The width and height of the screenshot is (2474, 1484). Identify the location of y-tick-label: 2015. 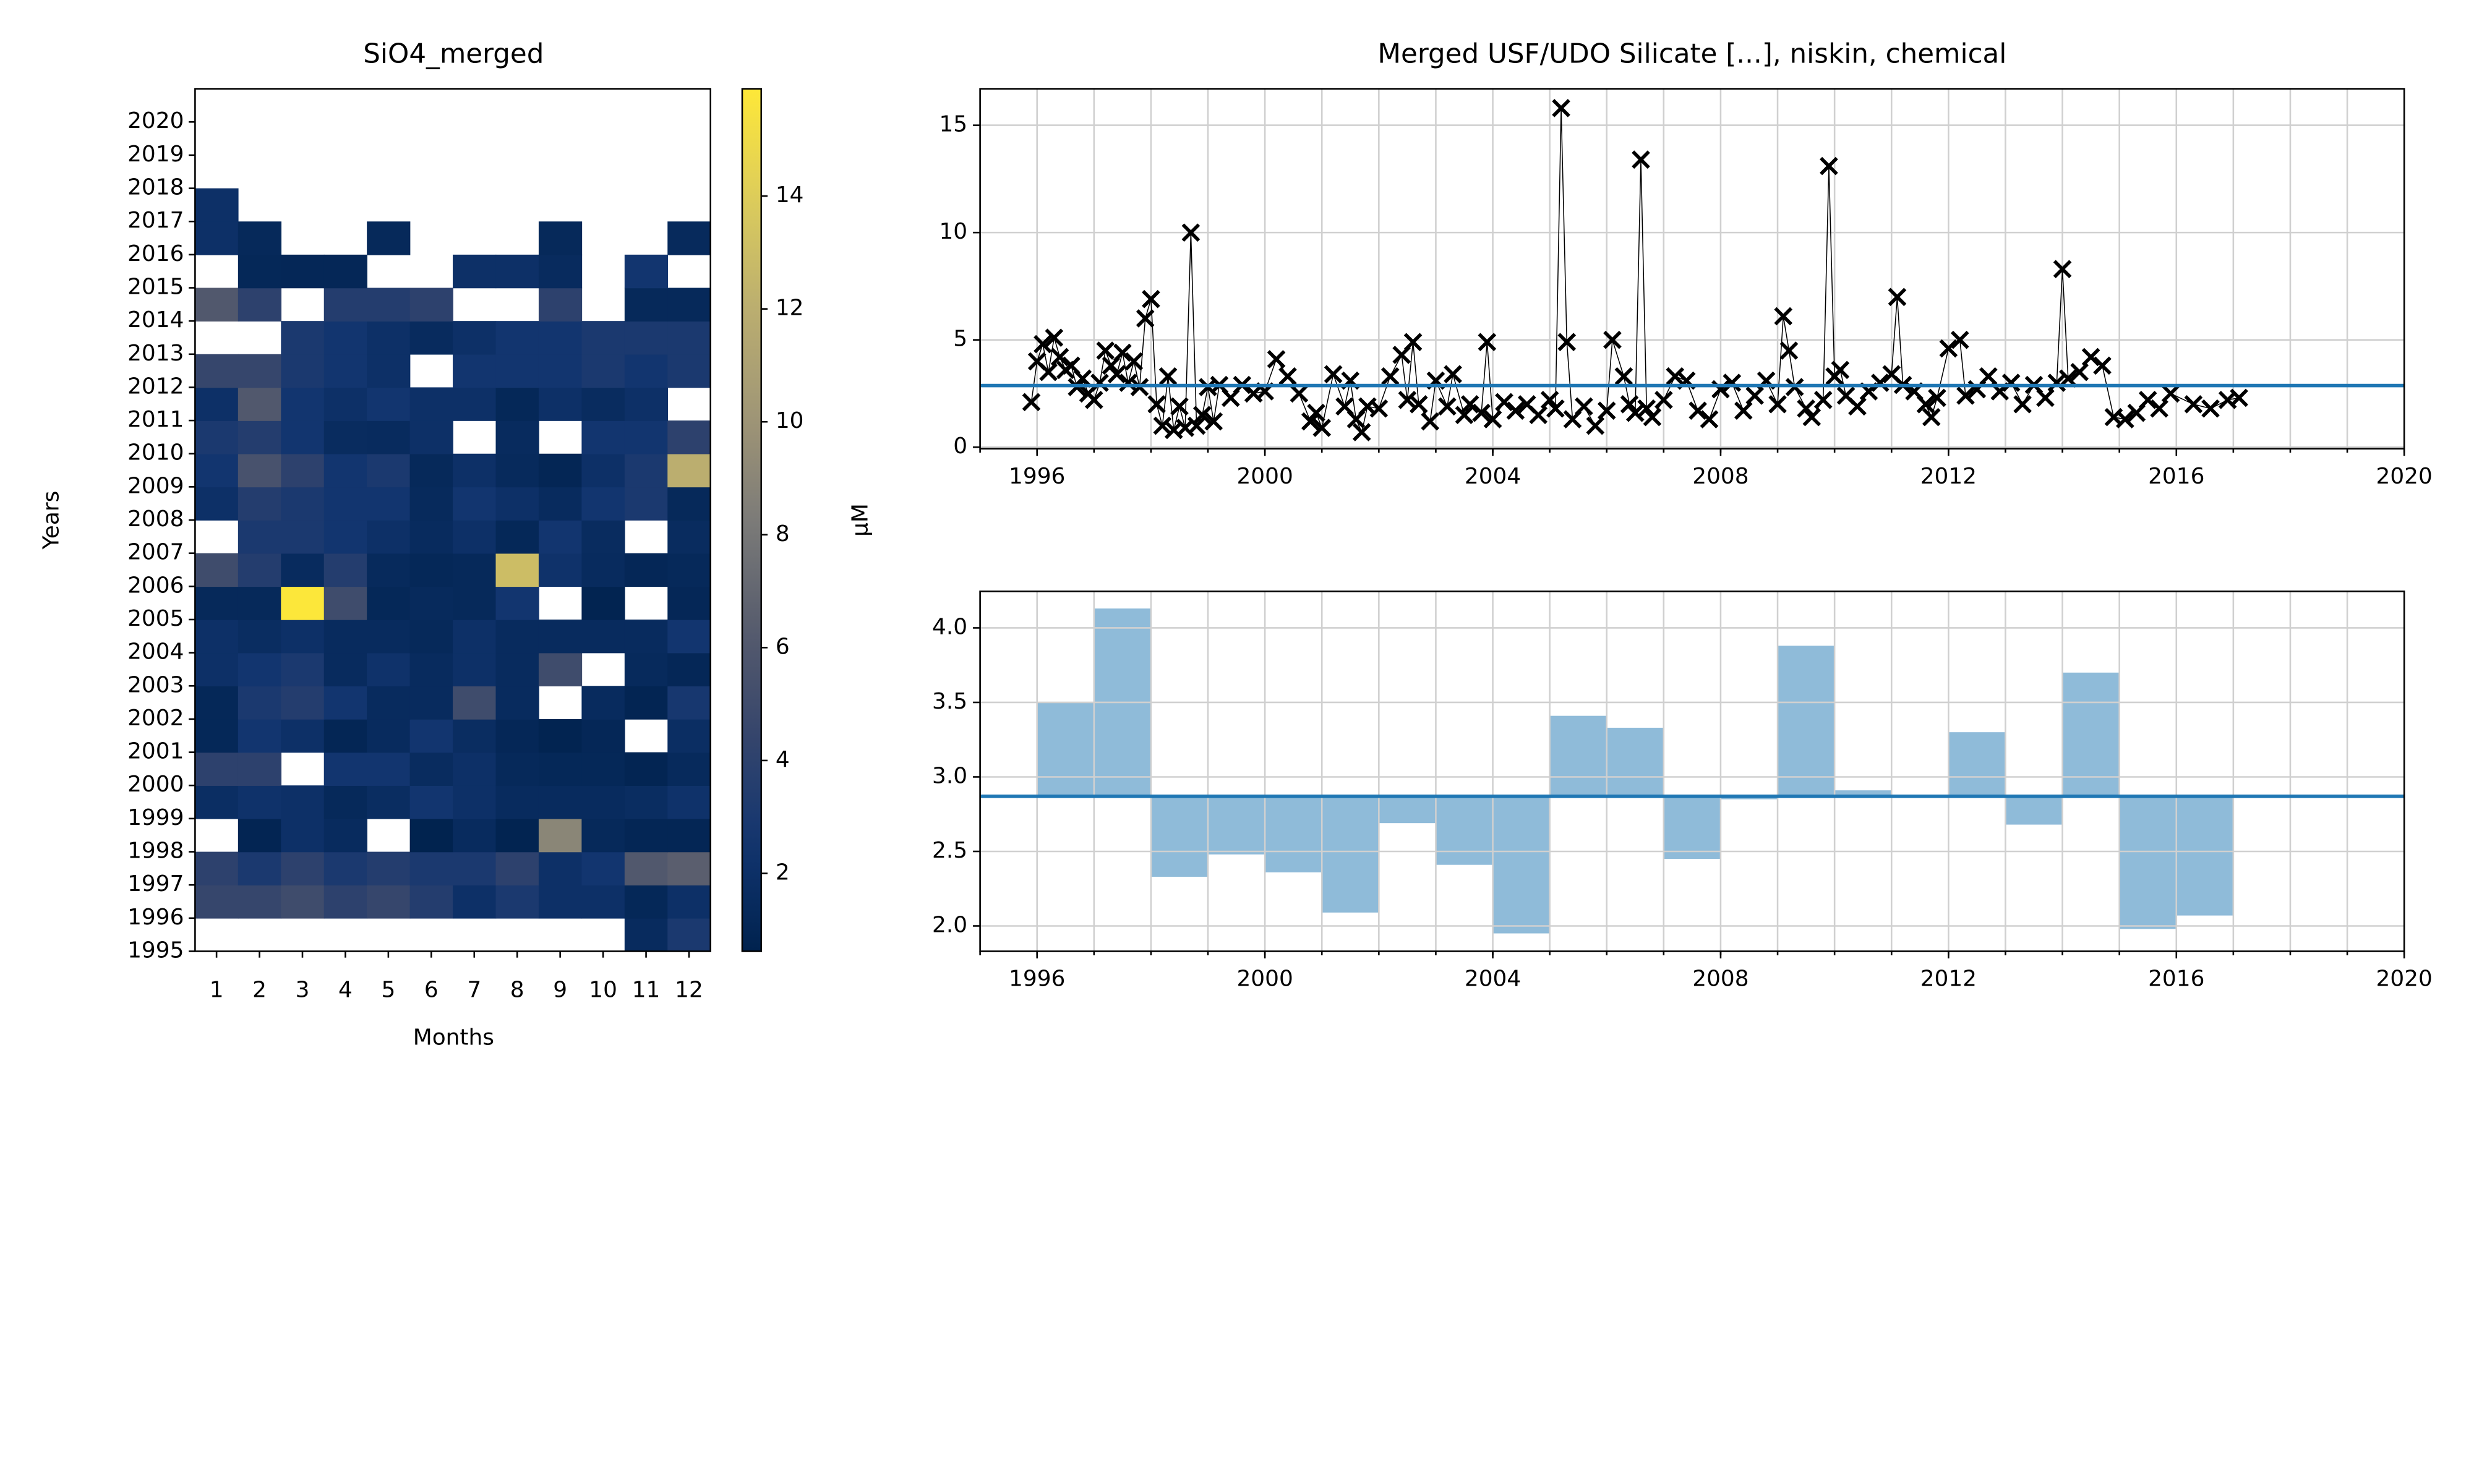
(155, 286).